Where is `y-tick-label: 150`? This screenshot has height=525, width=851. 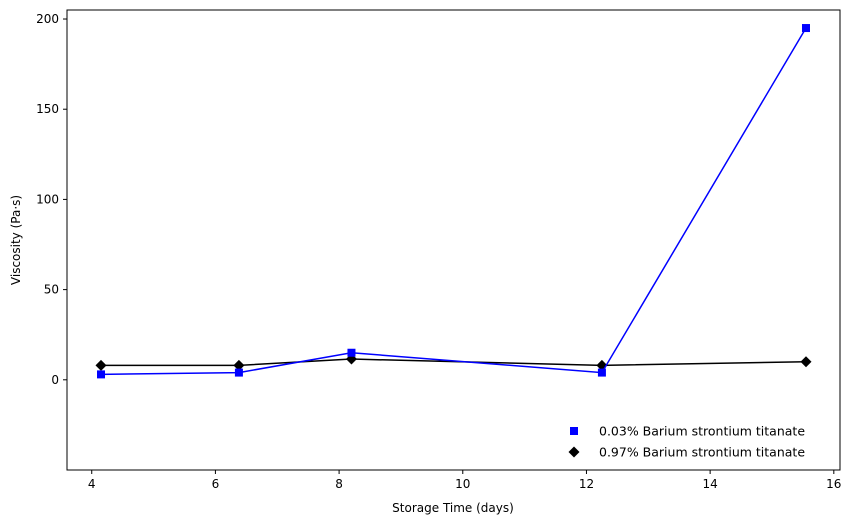 y-tick-label: 150 is located at coordinates (47, 109).